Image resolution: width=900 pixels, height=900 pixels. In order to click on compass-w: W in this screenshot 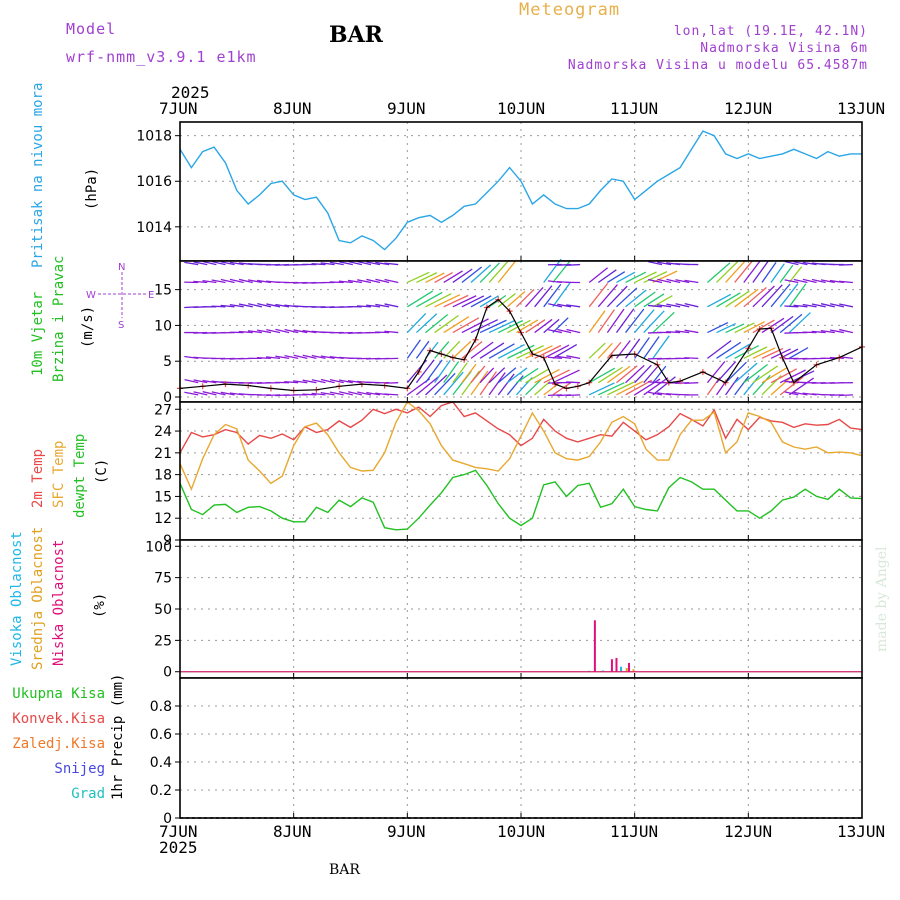, I will do `click(91, 295)`.